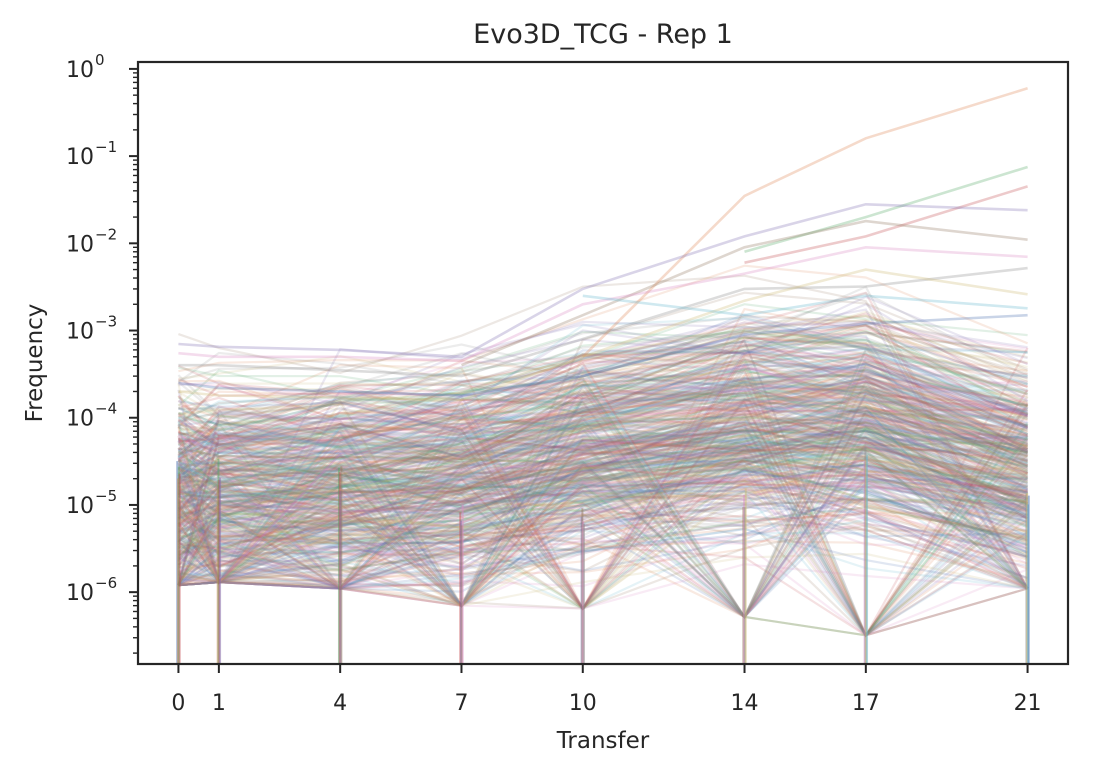  I want to click on y-tick-exponent: −3, so click(106, 322).